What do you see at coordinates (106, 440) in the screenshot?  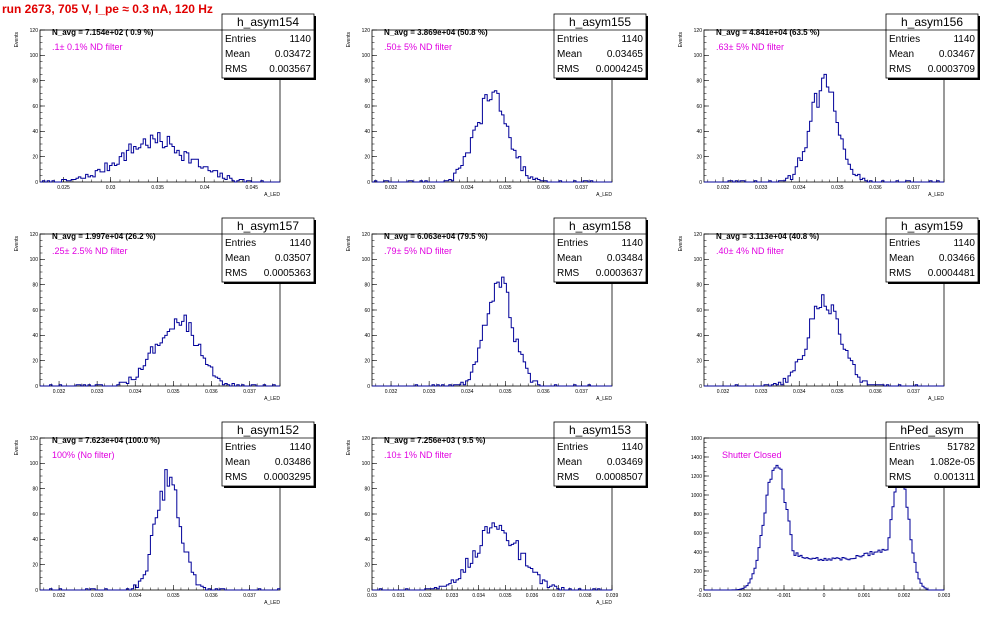 I see `navg-label: N_avg = 7.623e+04 (100.0 %)` at bounding box center [106, 440].